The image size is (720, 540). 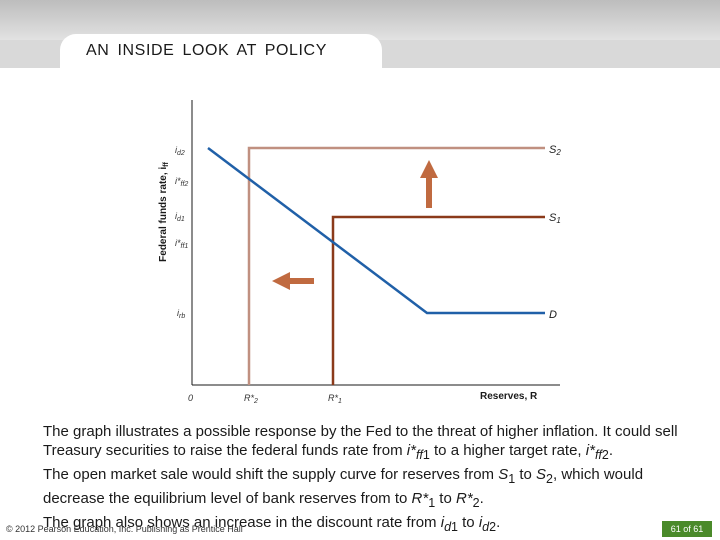 What do you see at coordinates (206, 50) in the screenshot?
I see `slide-title: AN INSIDE LOOK AT POLICY` at bounding box center [206, 50].